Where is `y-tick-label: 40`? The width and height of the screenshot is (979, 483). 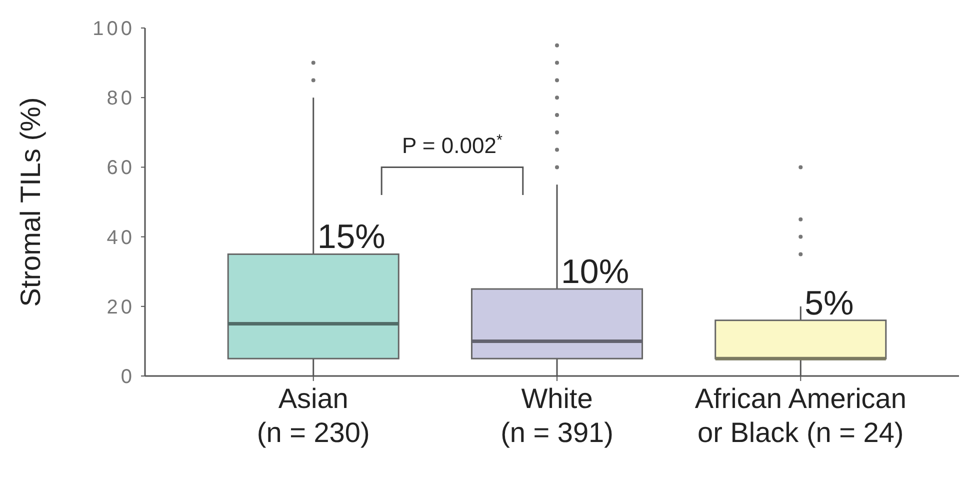
y-tick-label: 40 is located at coordinates (120, 237).